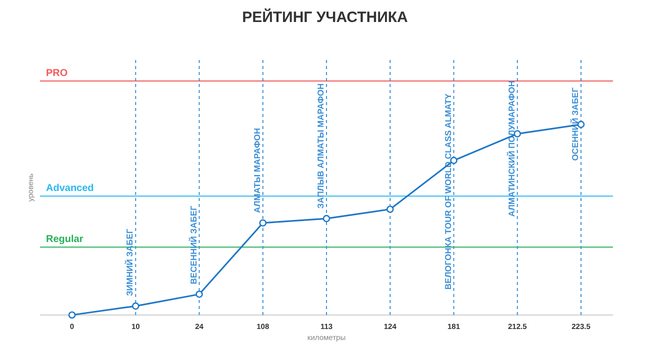 This screenshot has width=650, height=346. What do you see at coordinates (65, 240) in the screenshot?
I see `ref-line-label: Regular` at bounding box center [65, 240].